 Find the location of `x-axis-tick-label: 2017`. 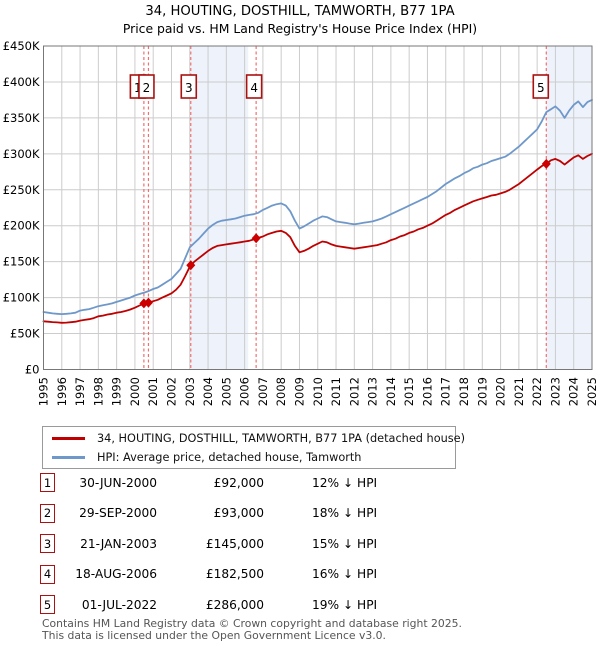

x-axis-tick-label: 2017 is located at coordinates (446, 391).